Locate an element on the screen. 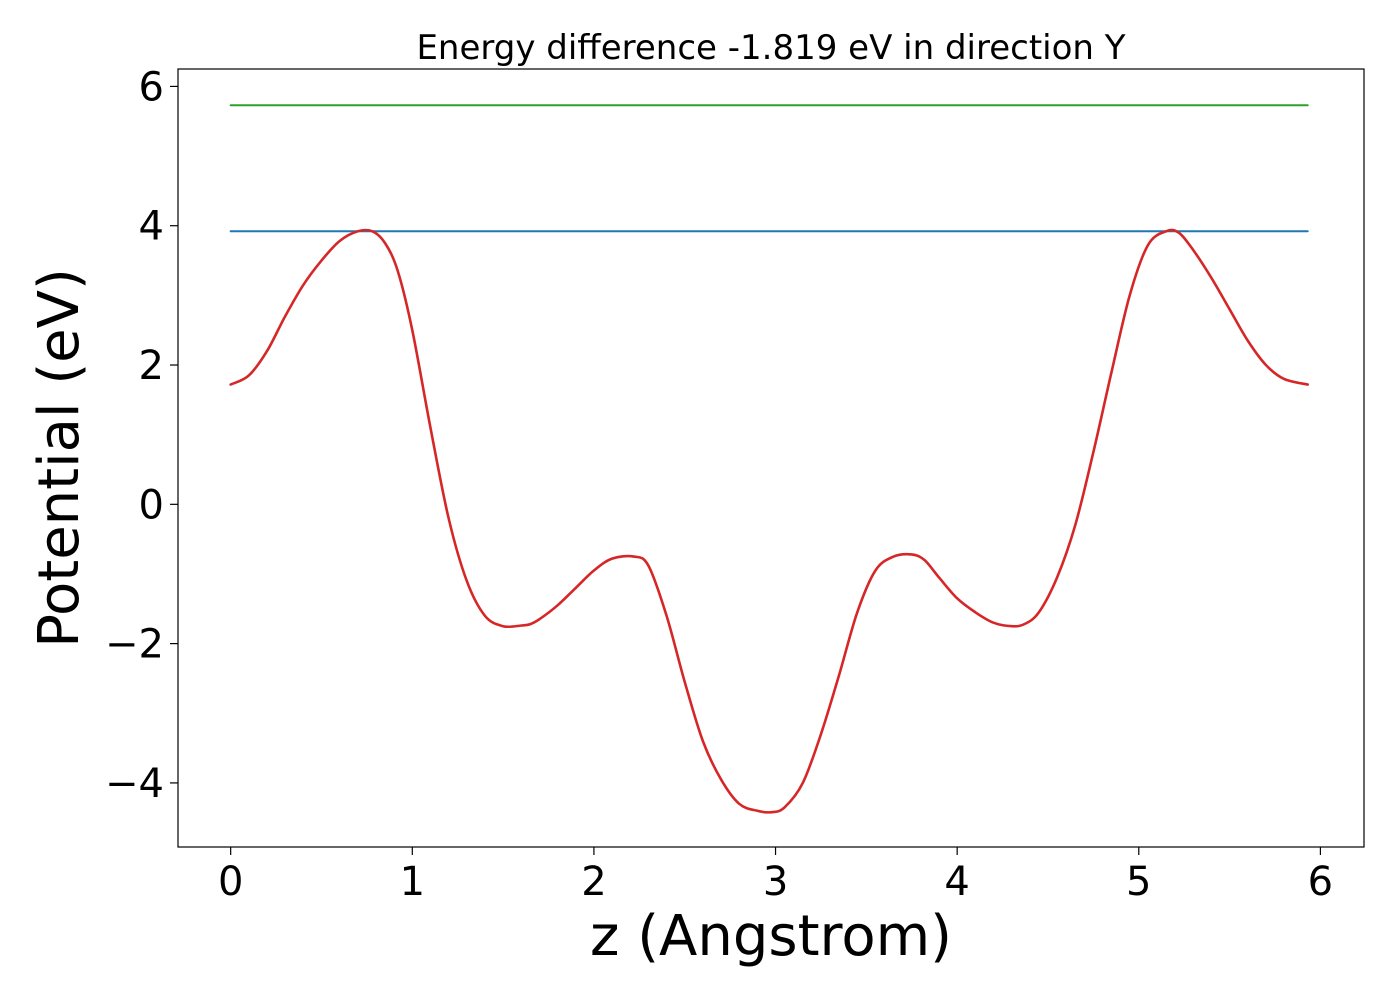 The image size is (1400, 1000). x-tick-label: 5 is located at coordinates (1138, 882).